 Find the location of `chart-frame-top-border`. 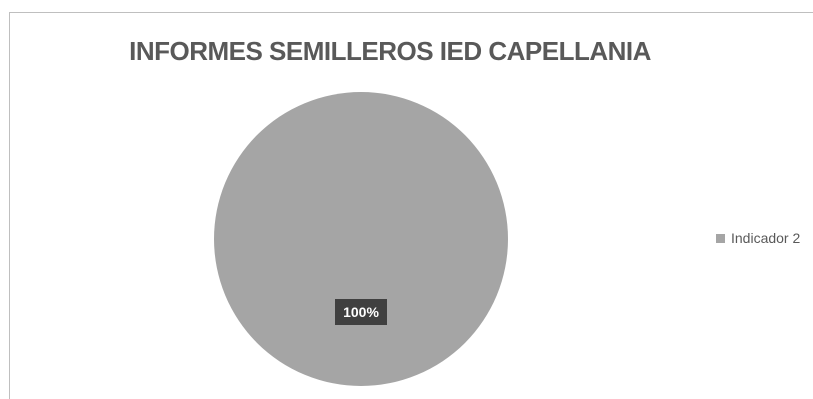

chart-frame-top-border is located at coordinates (411, 12).